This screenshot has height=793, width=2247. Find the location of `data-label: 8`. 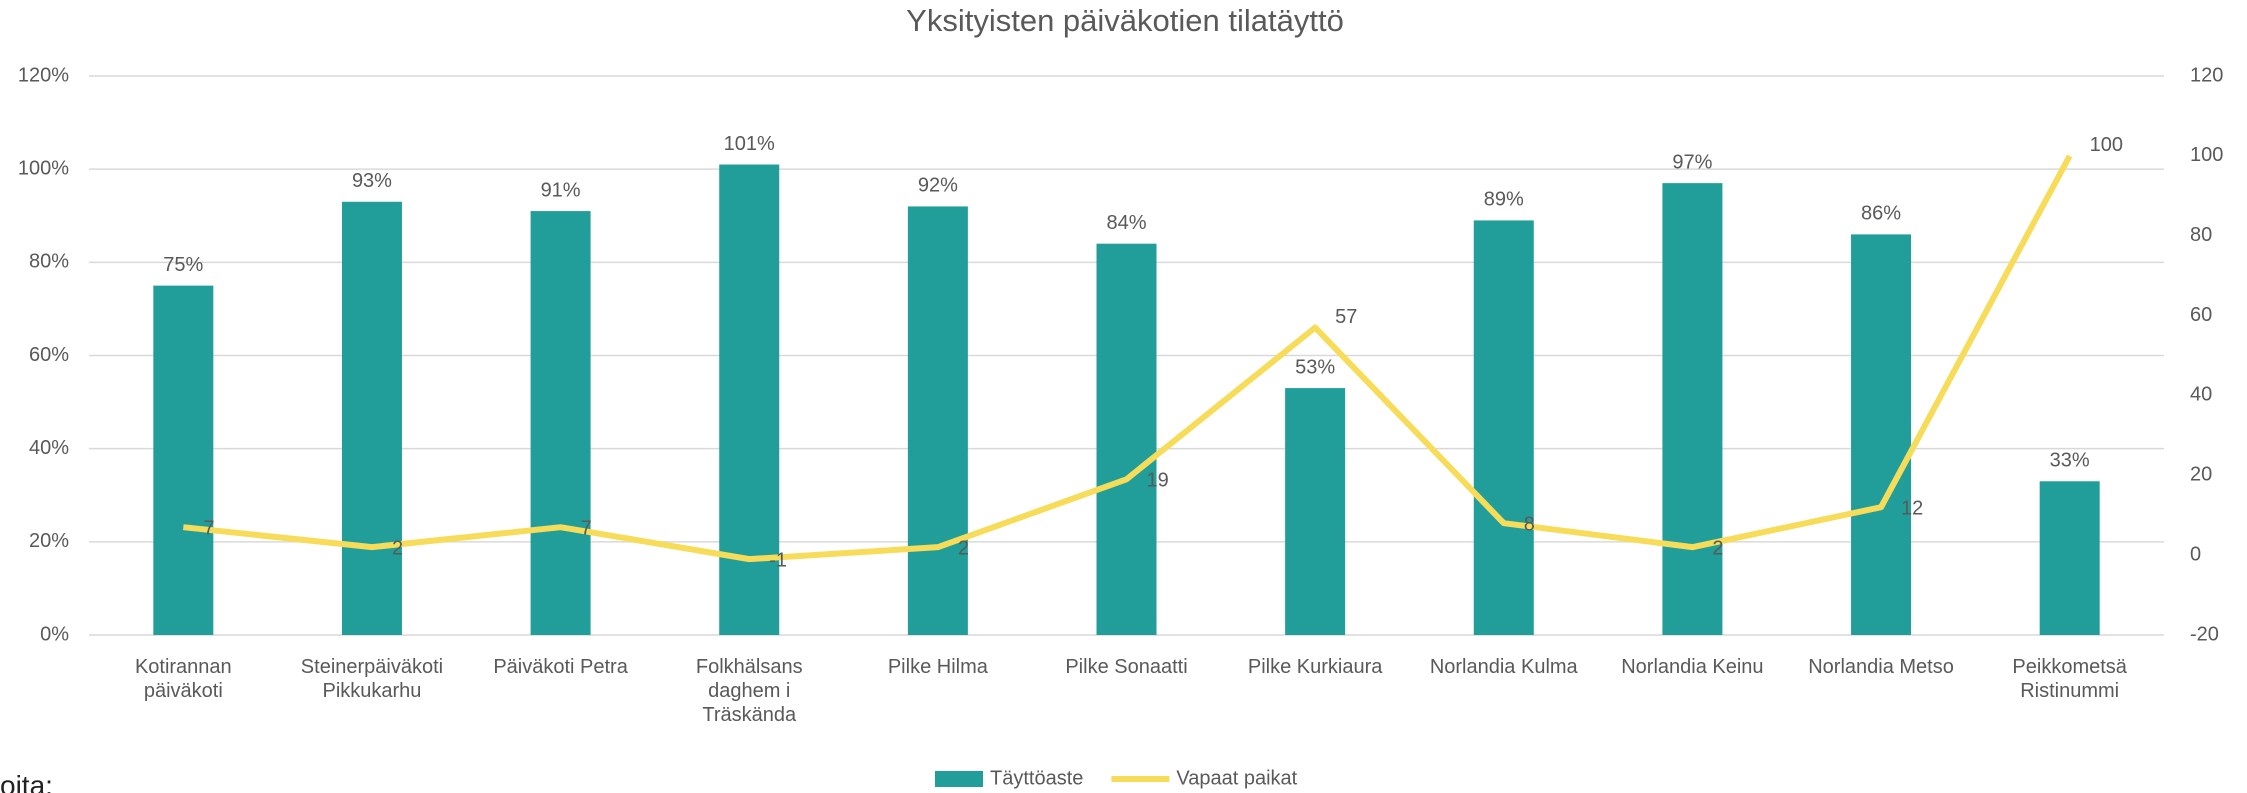

data-label: 8 is located at coordinates (1529, 524).